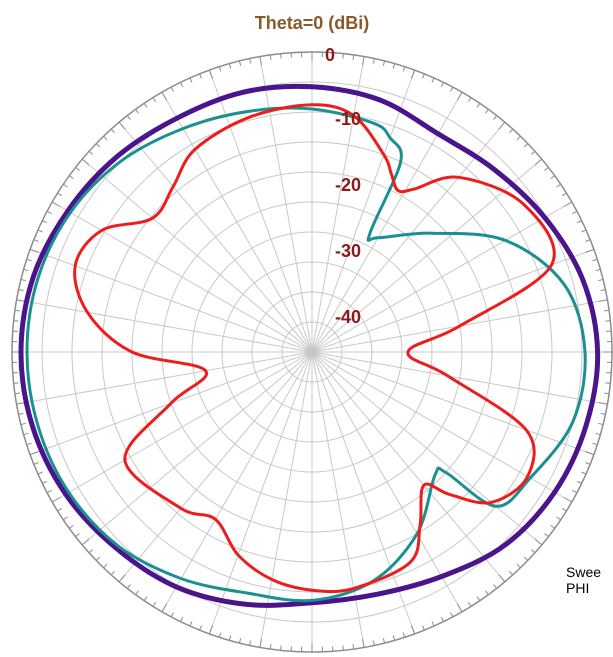  What do you see at coordinates (578, 588) in the screenshot?
I see `sweep-variable: PHI` at bounding box center [578, 588].